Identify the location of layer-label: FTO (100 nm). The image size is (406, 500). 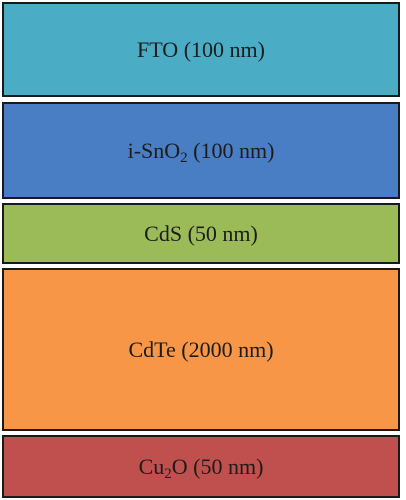
(201, 49).